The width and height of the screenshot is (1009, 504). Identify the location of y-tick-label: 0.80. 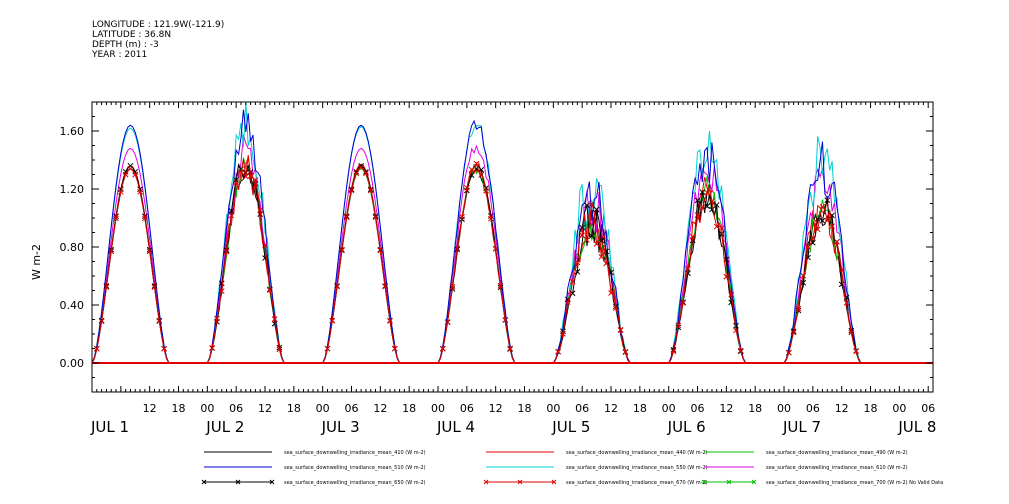
(72, 247).